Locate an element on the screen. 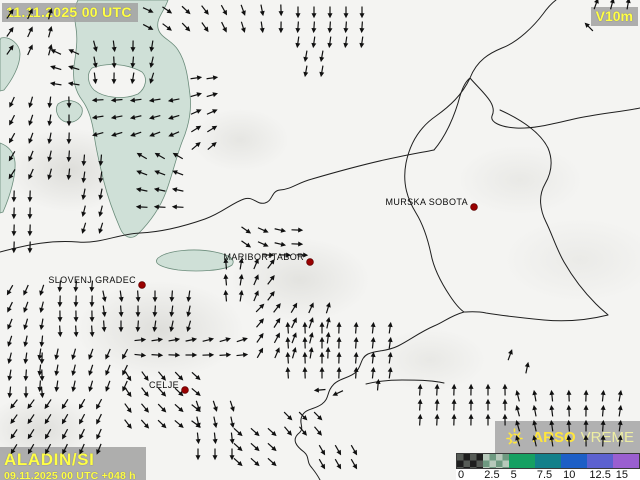  border-croatia-east is located at coordinates (536, 316).